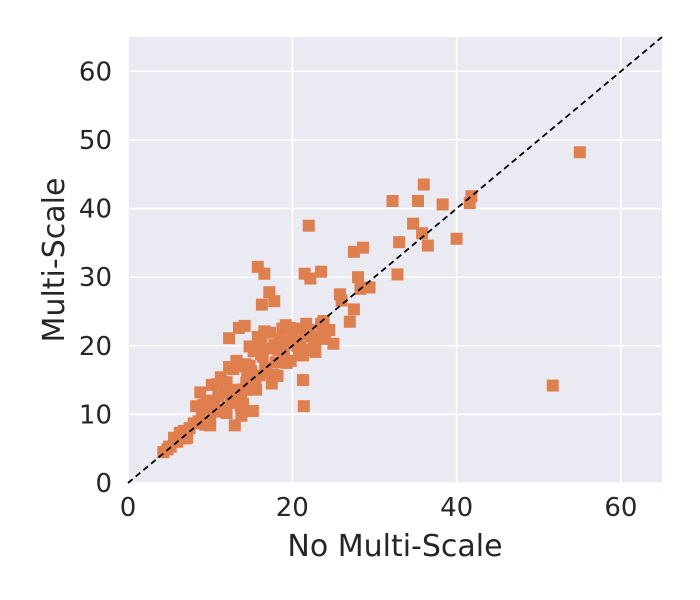 This screenshot has width=700, height=600. What do you see at coordinates (103, 484) in the screenshot?
I see `y-tick-label: 0` at bounding box center [103, 484].